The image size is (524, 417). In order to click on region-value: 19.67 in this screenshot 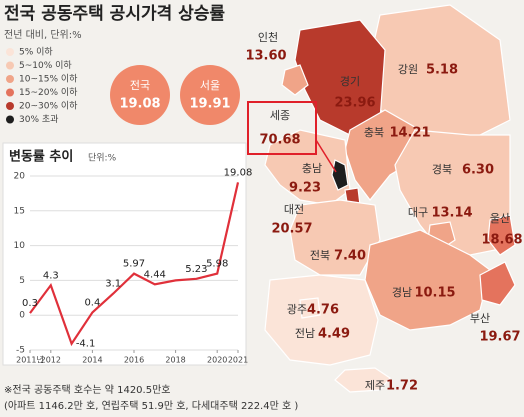, I will do `click(499, 337)`.